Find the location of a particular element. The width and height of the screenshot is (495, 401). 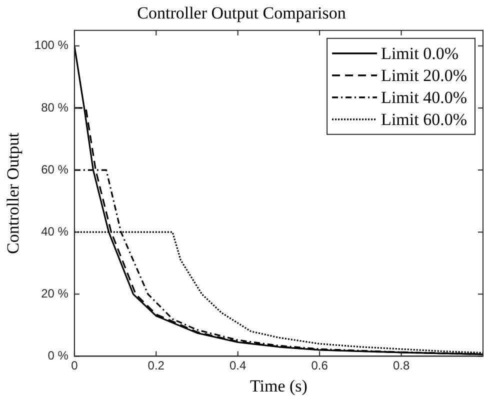

legend-label: Limit 40.0% is located at coordinates (424, 97).